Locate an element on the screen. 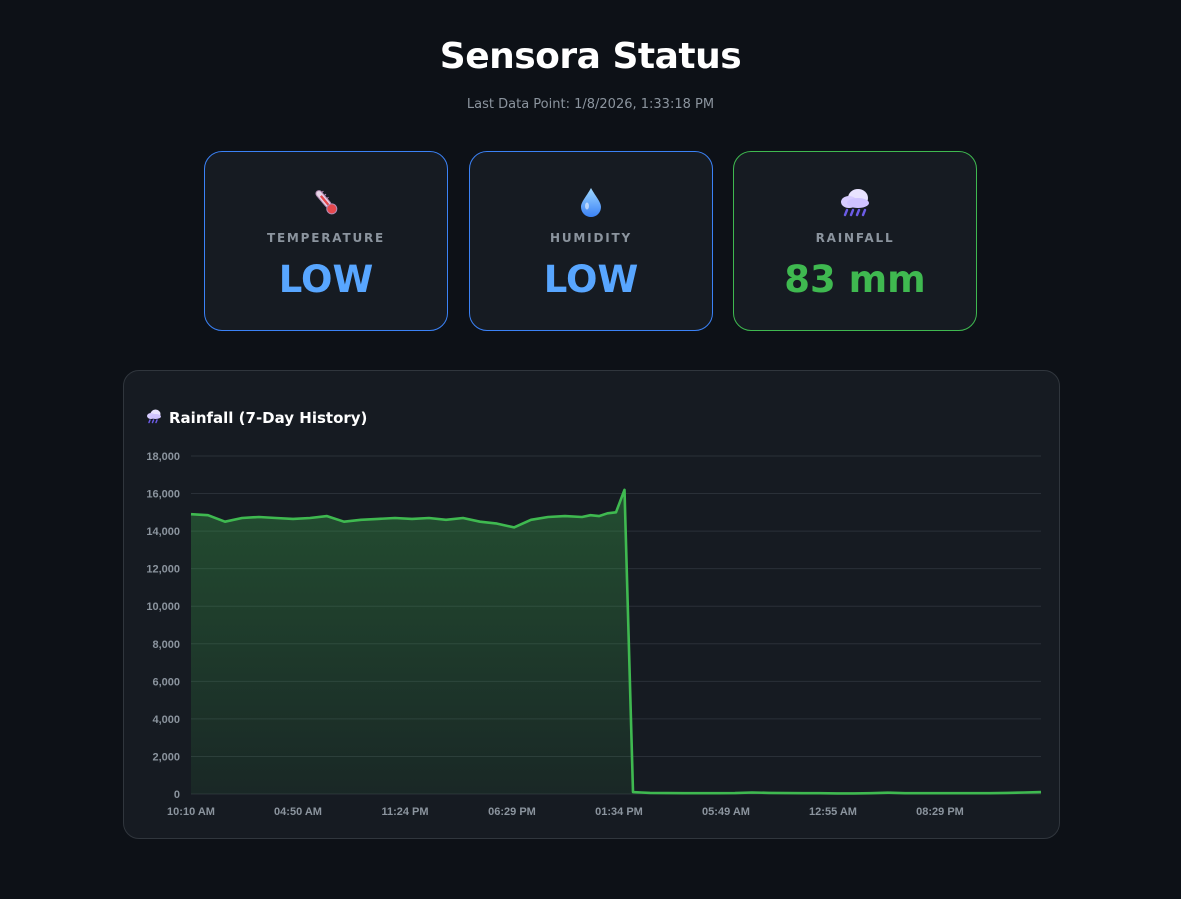  y-tick-label: 10,000 is located at coordinates (163, 607).